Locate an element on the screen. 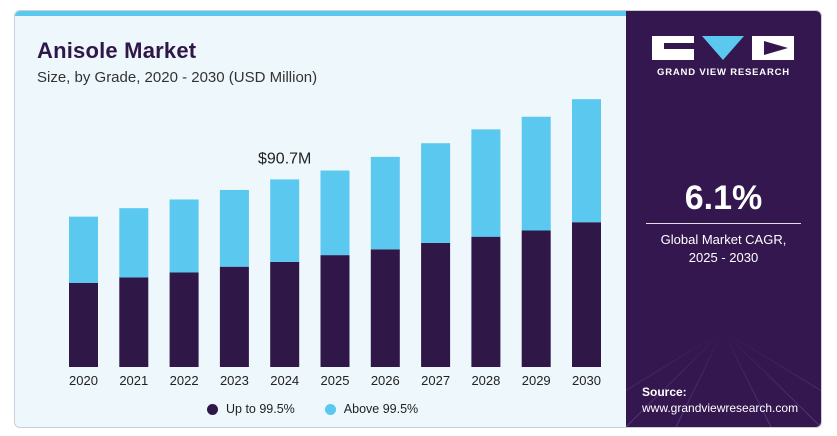 Image resolution: width=837 pixels, height=436 pixels. legend-item-above-99-5: Above 99.5% is located at coordinates (371, 409).